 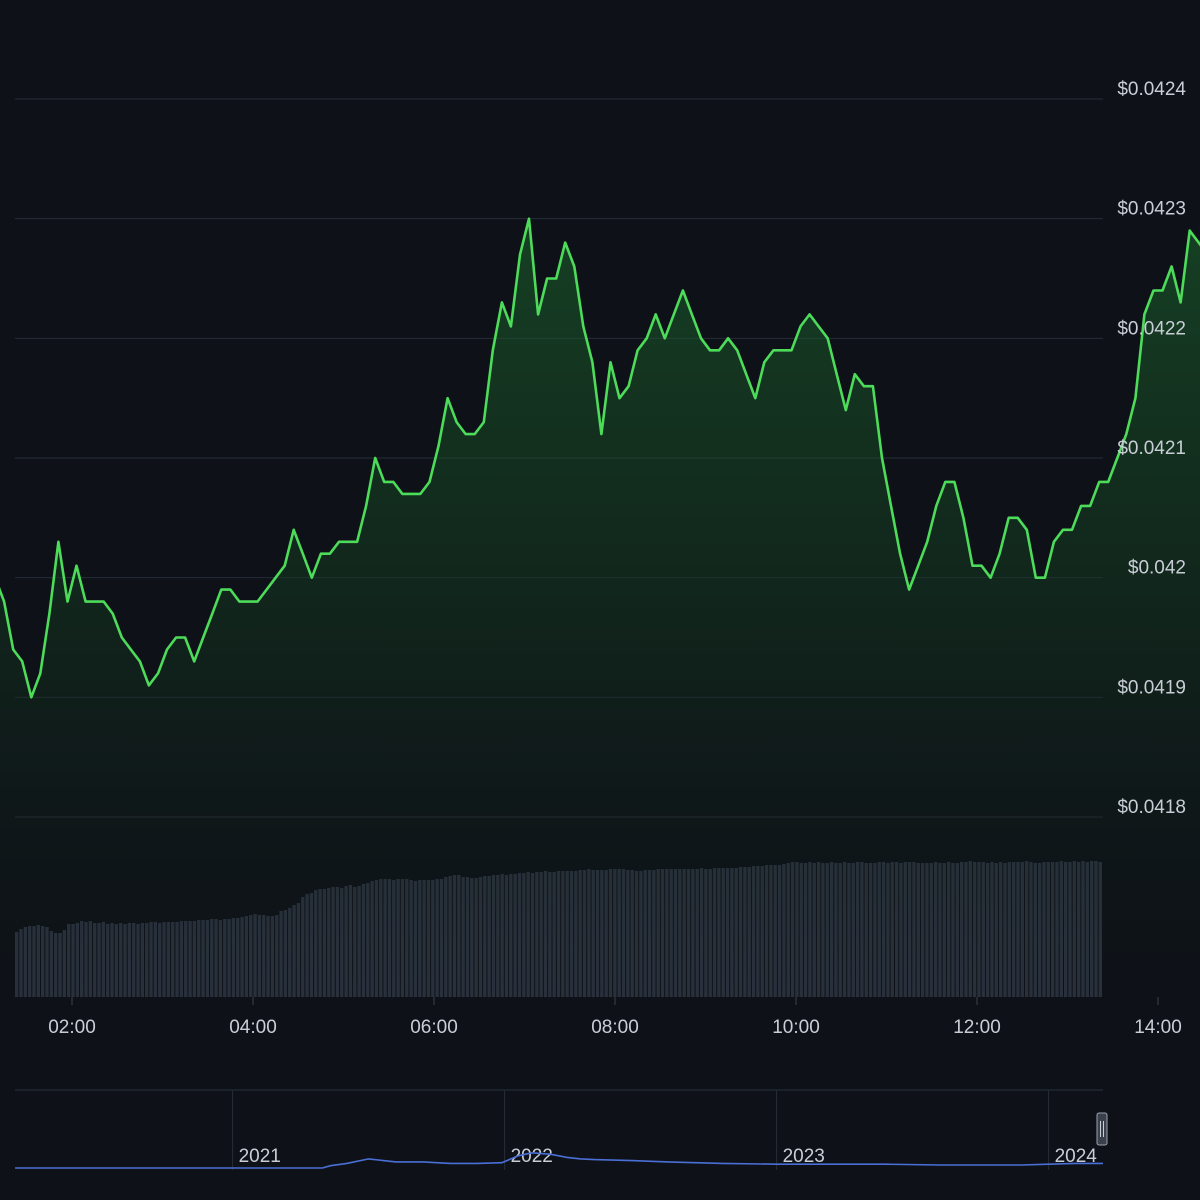 I want to click on range-navigator: 2021 2022 2023 2024, so click(x=561, y=1129).